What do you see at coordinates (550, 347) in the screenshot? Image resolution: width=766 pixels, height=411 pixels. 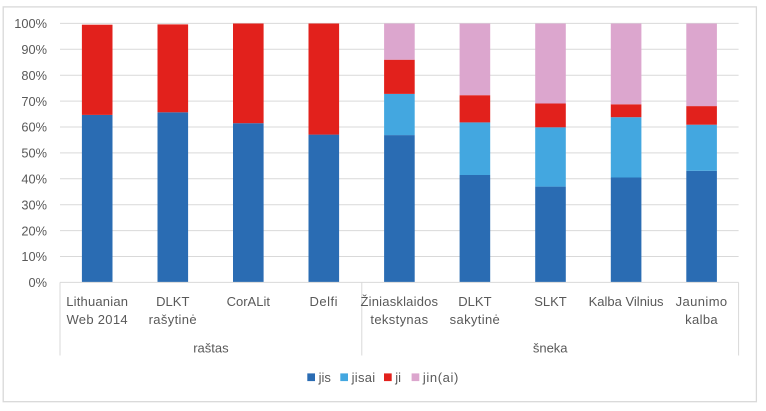 I see `svg-text: šneka` at bounding box center [550, 347].